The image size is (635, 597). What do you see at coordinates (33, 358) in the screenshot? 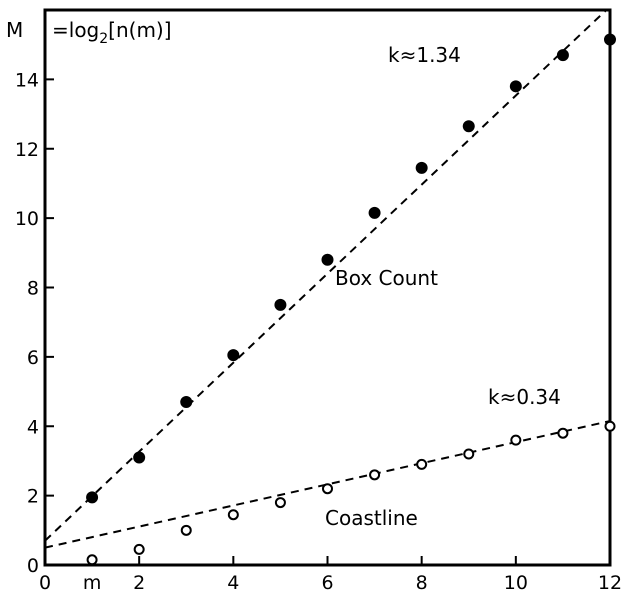
I see `y-tick-label: 6` at bounding box center [33, 358].